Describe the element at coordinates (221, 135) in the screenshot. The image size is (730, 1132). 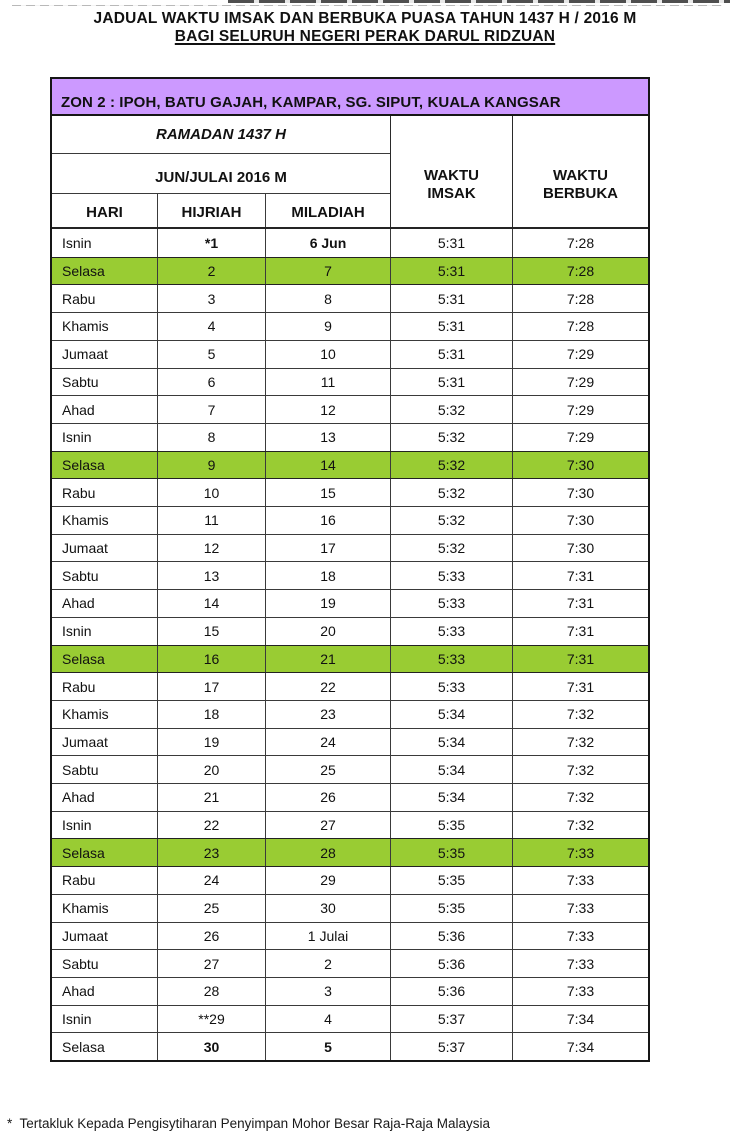
I see `header-hijri-month: RAMADAN 1437 H` at that location.